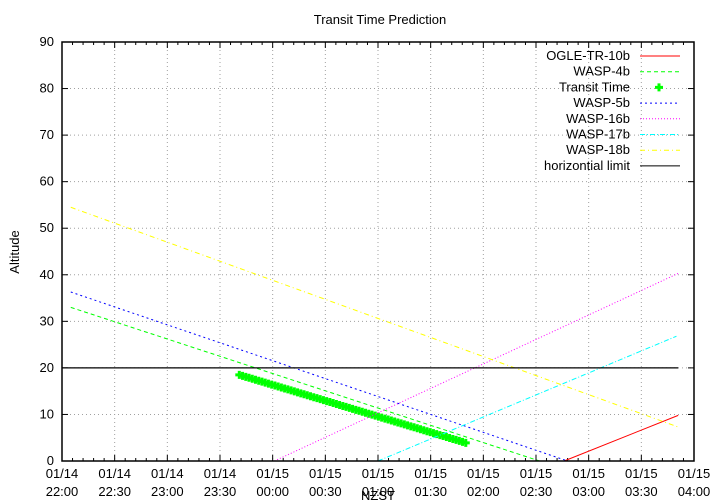 This screenshot has height=504, width=720. Describe the element at coordinates (14, 251) in the screenshot. I see `y-axis-label: Altitude` at that location.